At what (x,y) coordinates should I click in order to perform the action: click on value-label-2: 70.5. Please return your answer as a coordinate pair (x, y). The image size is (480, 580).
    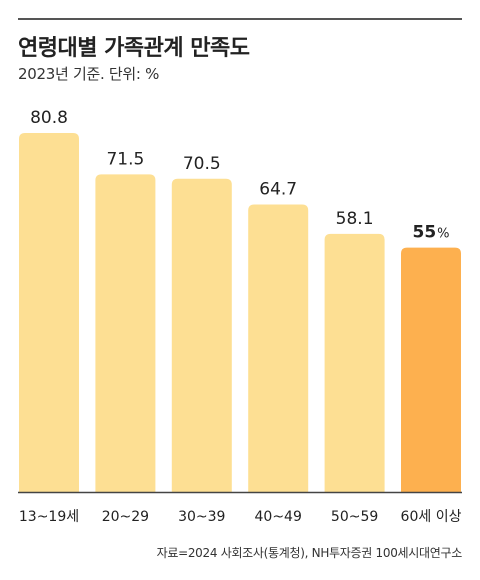
    Looking at the image, I should click on (202, 164).